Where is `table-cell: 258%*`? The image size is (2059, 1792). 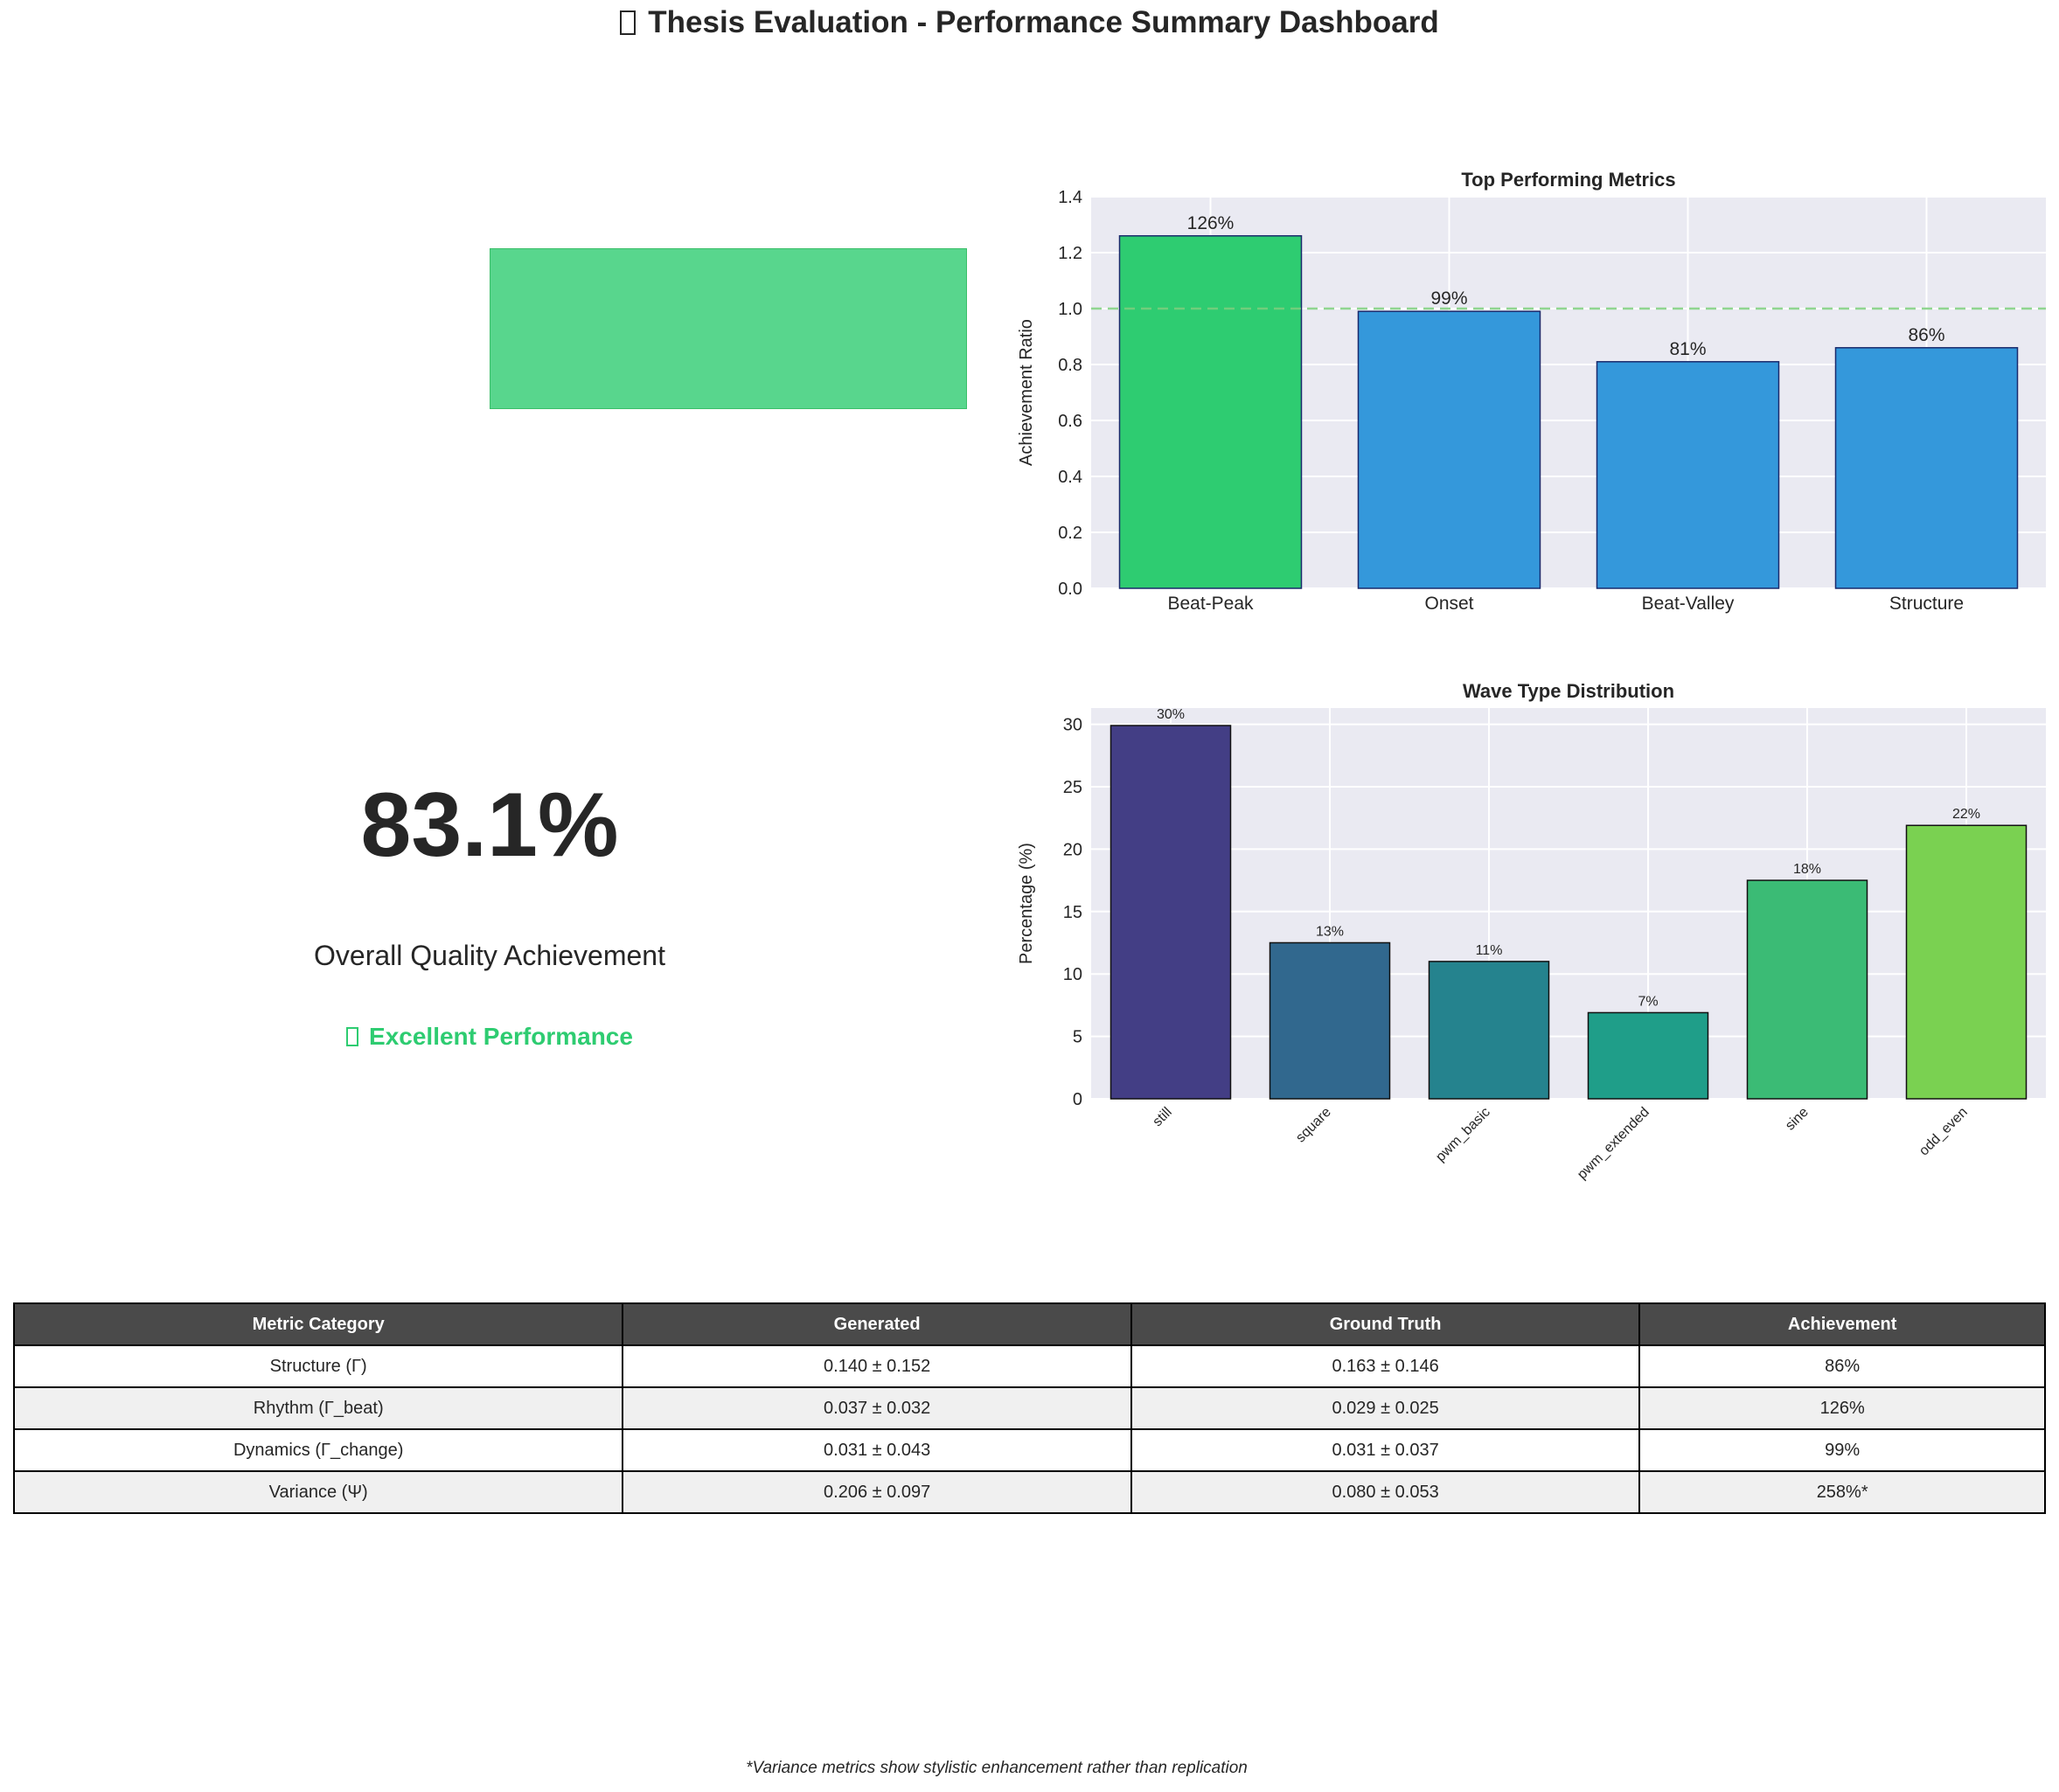
table-cell: 258%* is located at coordinates (1842, 1492).